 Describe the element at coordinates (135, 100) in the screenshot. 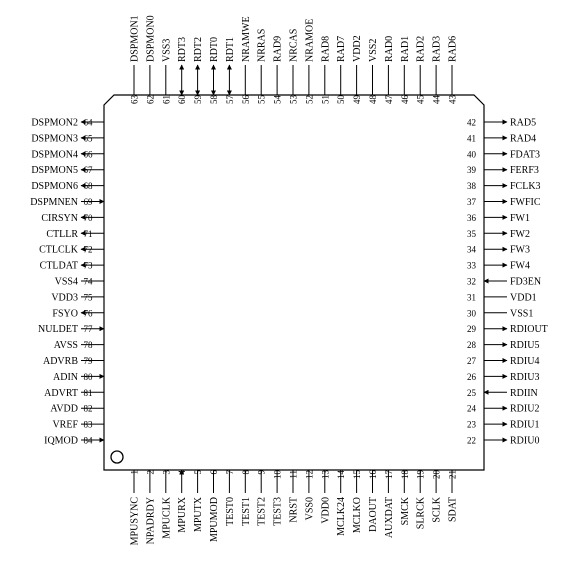

I see `pin-number-63: 63` at that location.